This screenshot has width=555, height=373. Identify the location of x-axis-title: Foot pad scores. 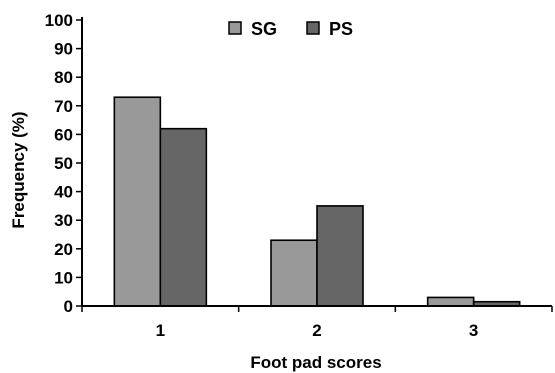
(315, 362).